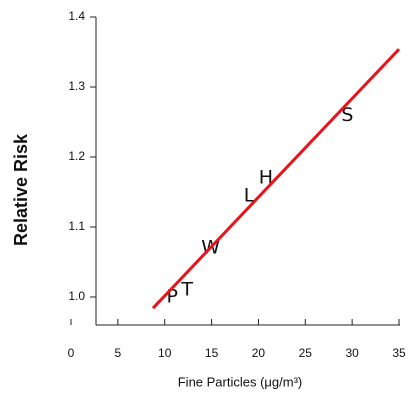 The image size is (408, 397). What do you see at coordinates (71, 353) in the screenshot?
I see `x-tick-label: 0` at bounding box center [71, 353].